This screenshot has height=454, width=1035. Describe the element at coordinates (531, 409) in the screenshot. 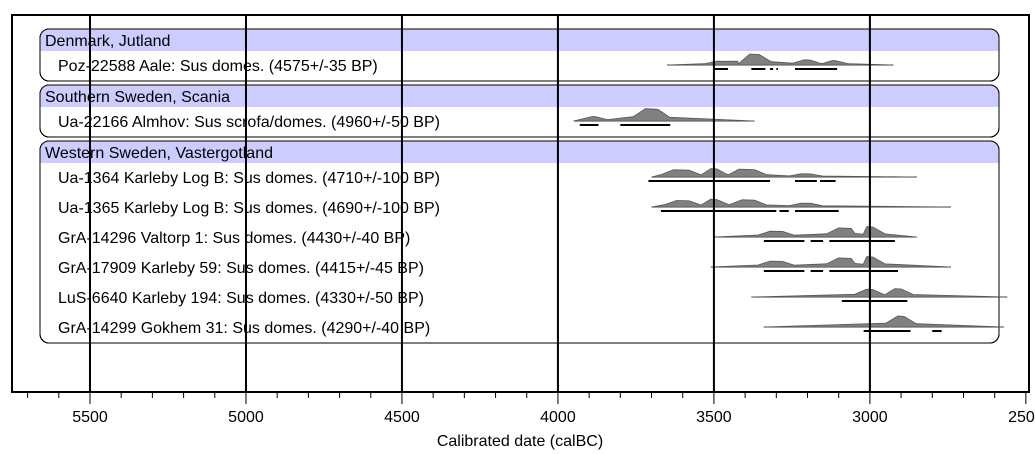

I see `x-axis: 5500 5000 4500 4000 3500 3000 2500` at that location.